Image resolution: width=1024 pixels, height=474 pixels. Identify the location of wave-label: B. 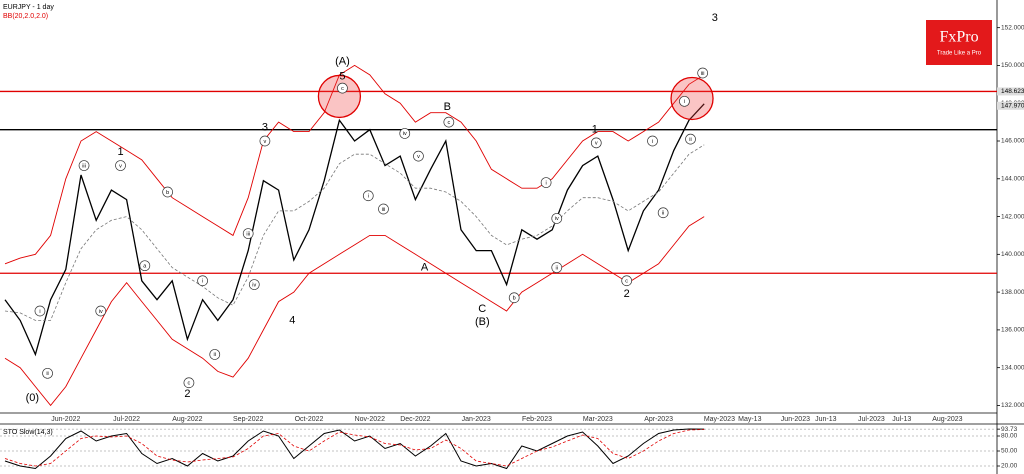
(447, 107).